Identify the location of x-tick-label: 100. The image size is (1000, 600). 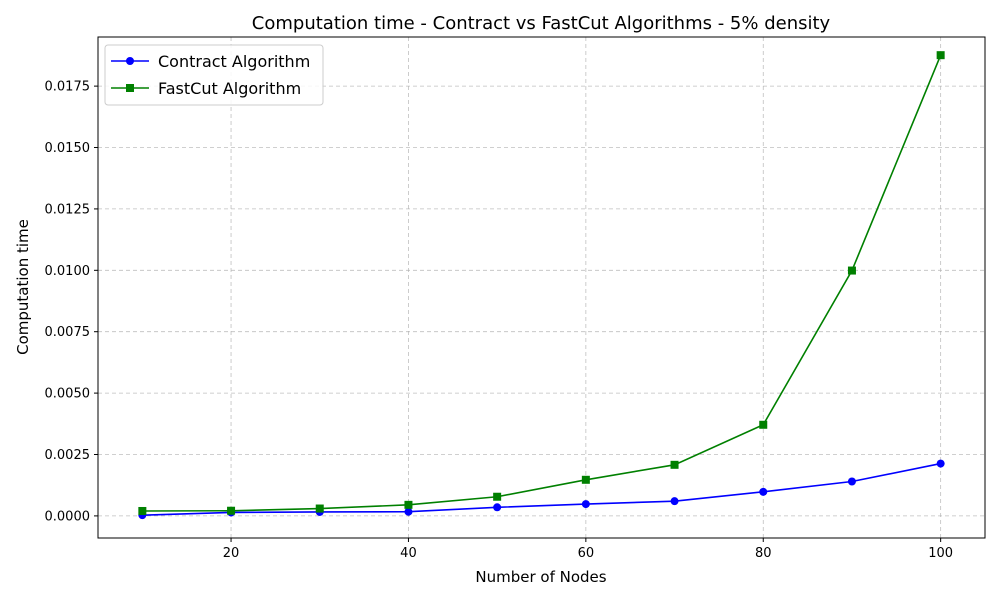
(940, 553).